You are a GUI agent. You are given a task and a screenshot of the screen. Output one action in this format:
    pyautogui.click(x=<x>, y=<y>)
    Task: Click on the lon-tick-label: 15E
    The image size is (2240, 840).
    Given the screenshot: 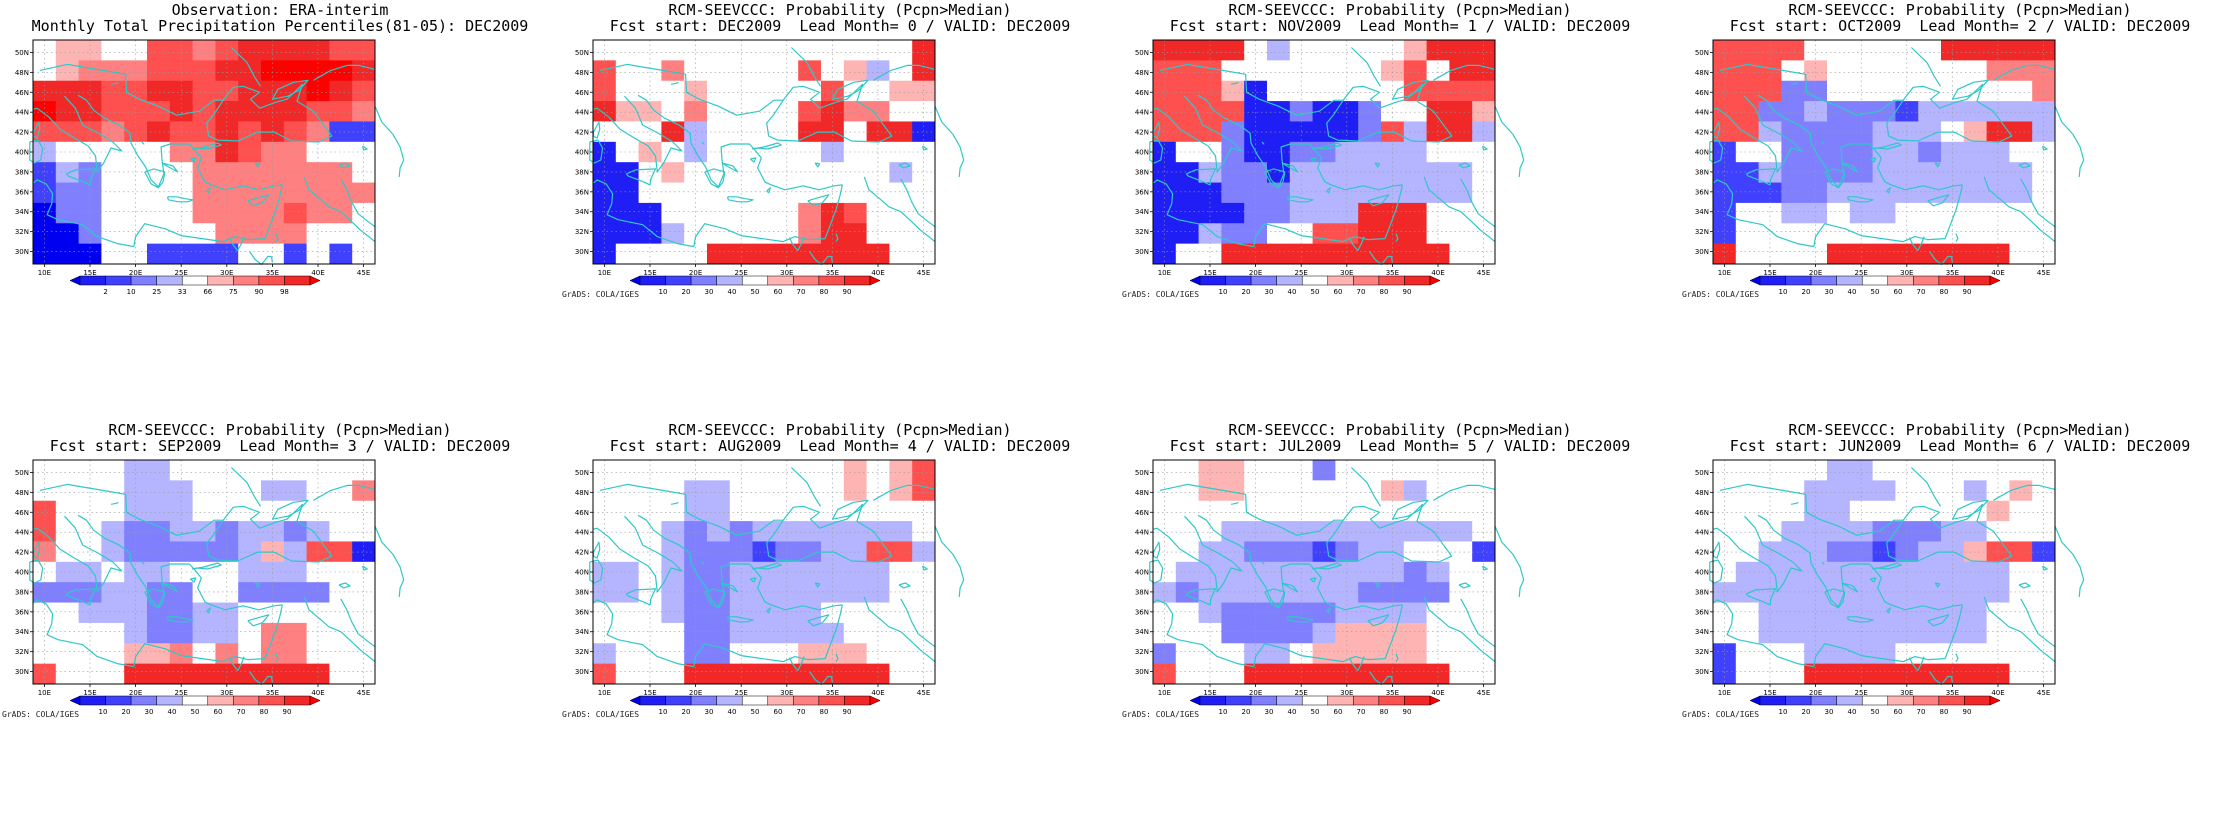 What is the action you would take?
    pyautogui.click(x=1209, y=693)
    